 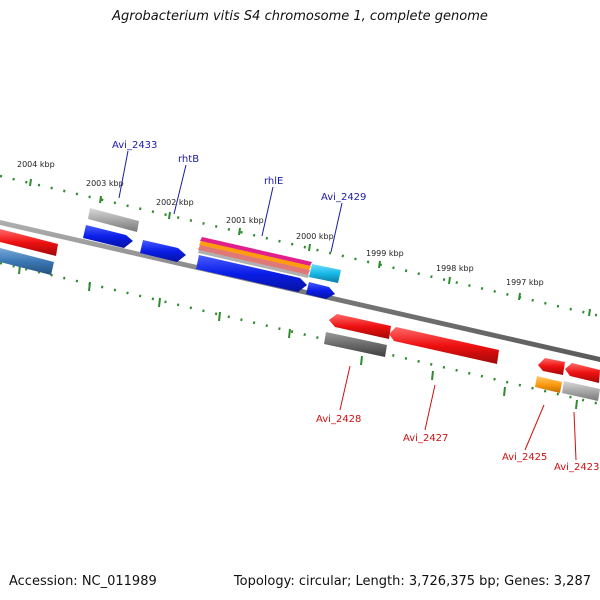 I want to click on gene-rhlE-magenta, so click(x=256, y=251).